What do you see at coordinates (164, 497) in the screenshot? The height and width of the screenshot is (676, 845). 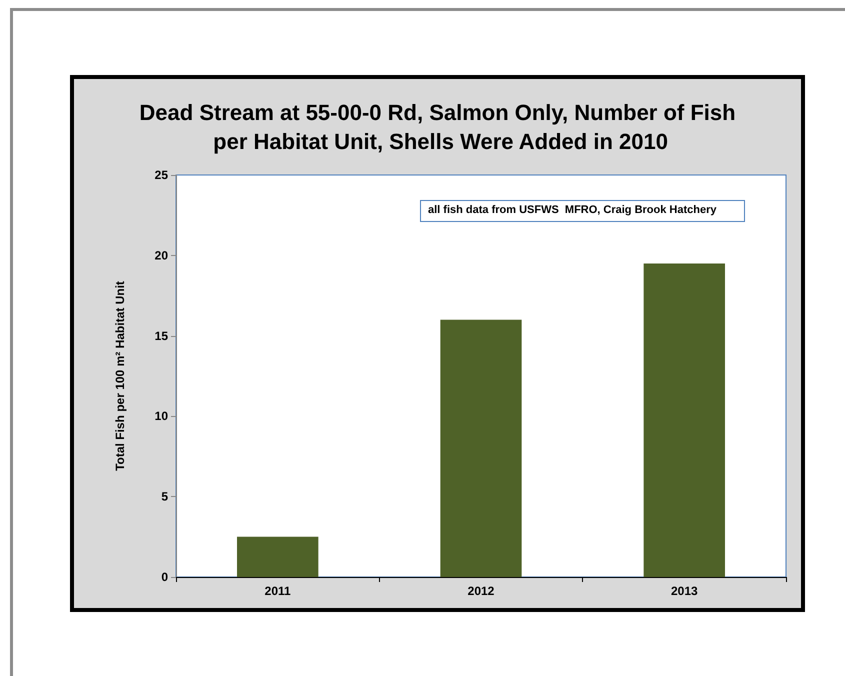 I see `y-tick-label: 5` at bounding box center [164, 497].